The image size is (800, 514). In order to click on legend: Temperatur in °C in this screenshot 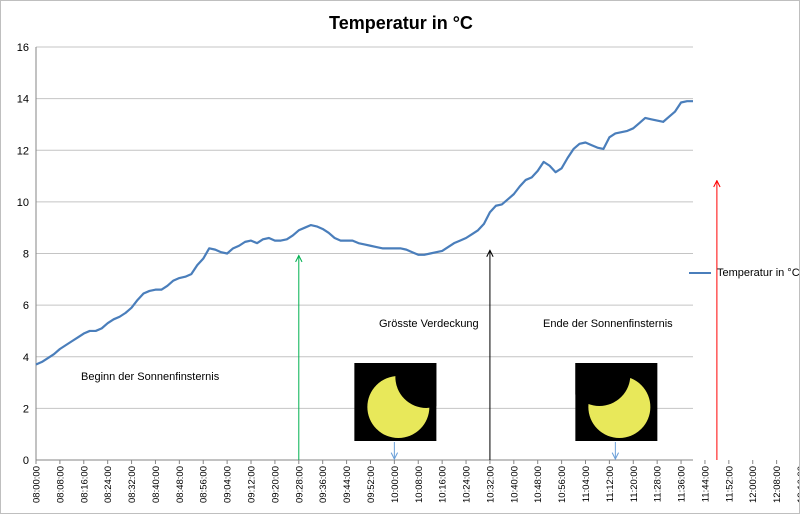, I will do `click(744, 273)`.